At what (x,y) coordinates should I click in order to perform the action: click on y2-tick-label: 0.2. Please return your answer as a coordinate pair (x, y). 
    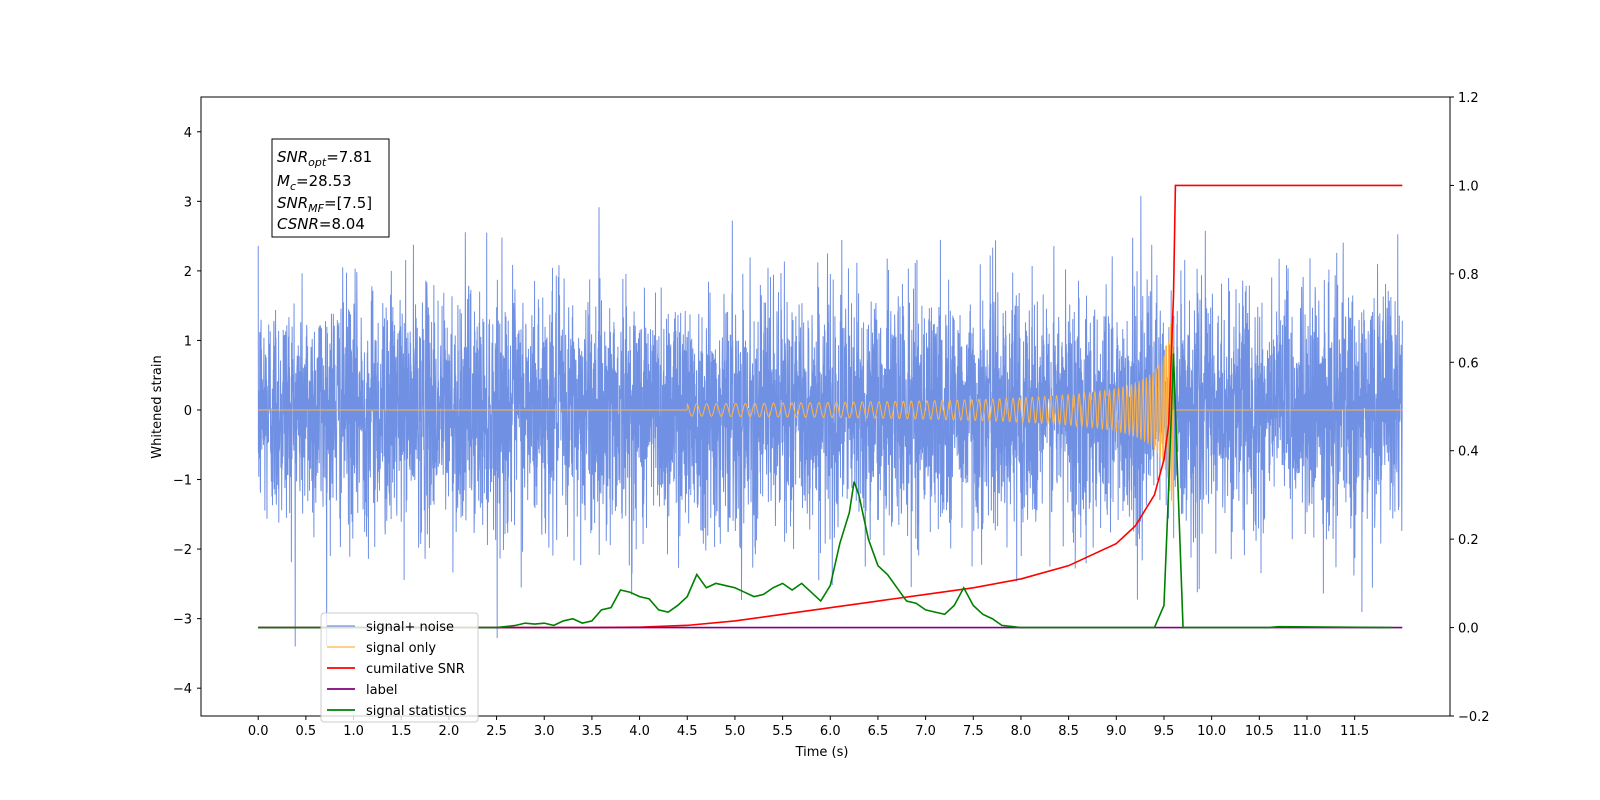
    Looking at the image, I should click on (1468, 540).